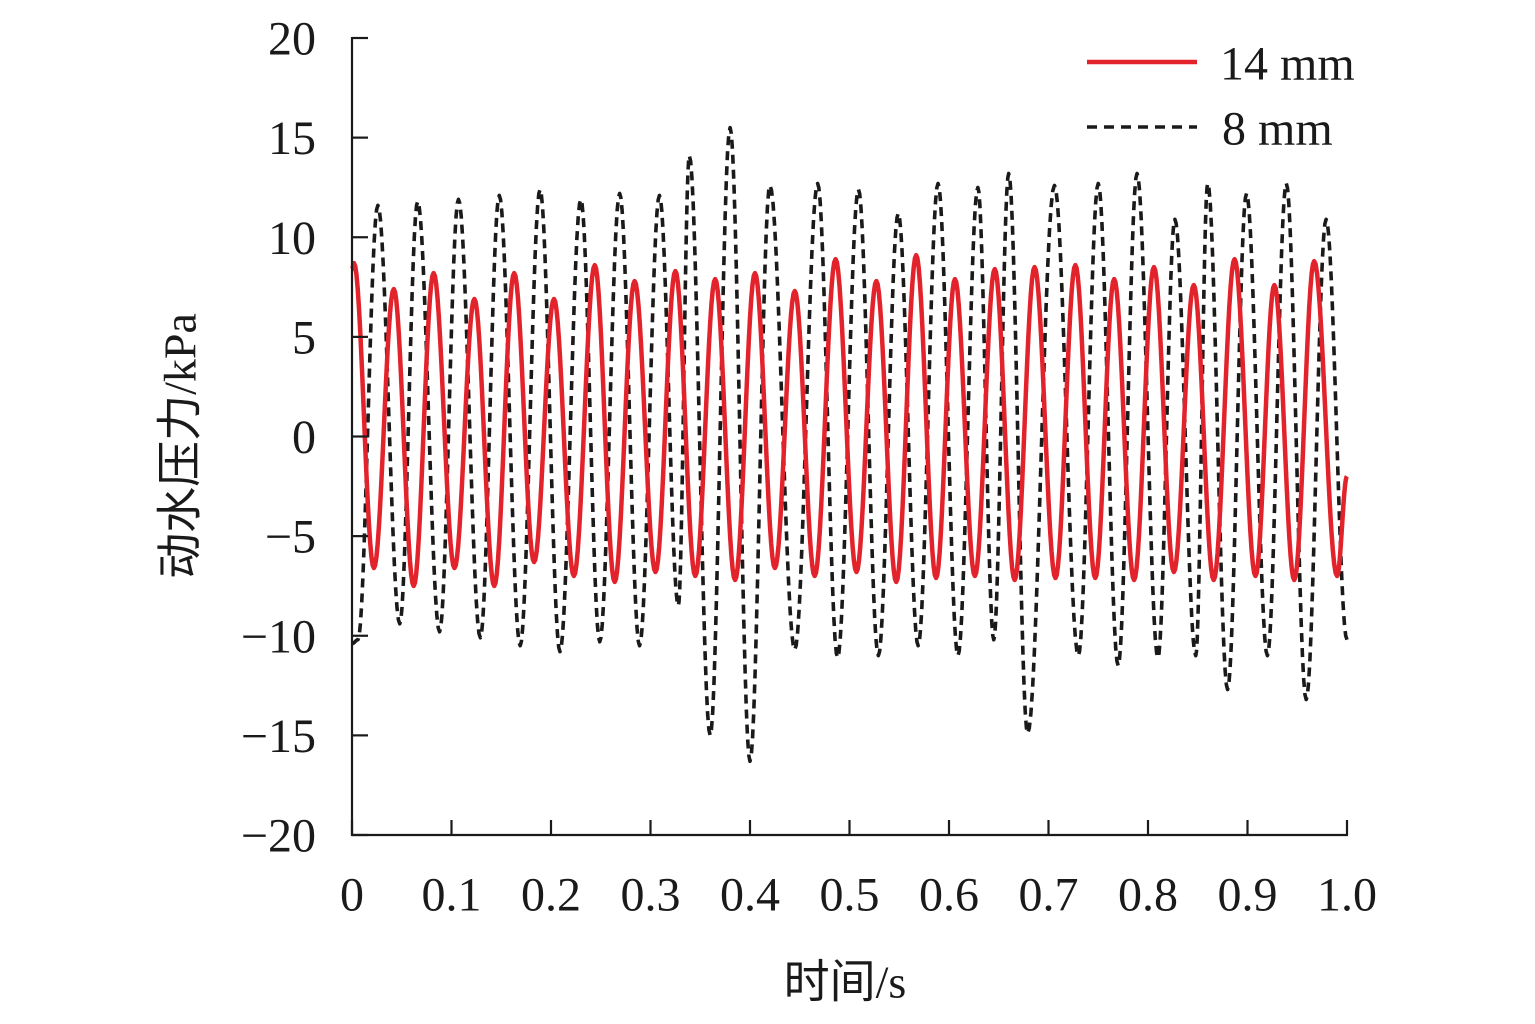 The height and width of the screenshot is (1024, 1535). What do you see at coordinates (750, 895) in the screenshot?
I see `x-tick-label: 0.4` at bounding box center [750, 895].